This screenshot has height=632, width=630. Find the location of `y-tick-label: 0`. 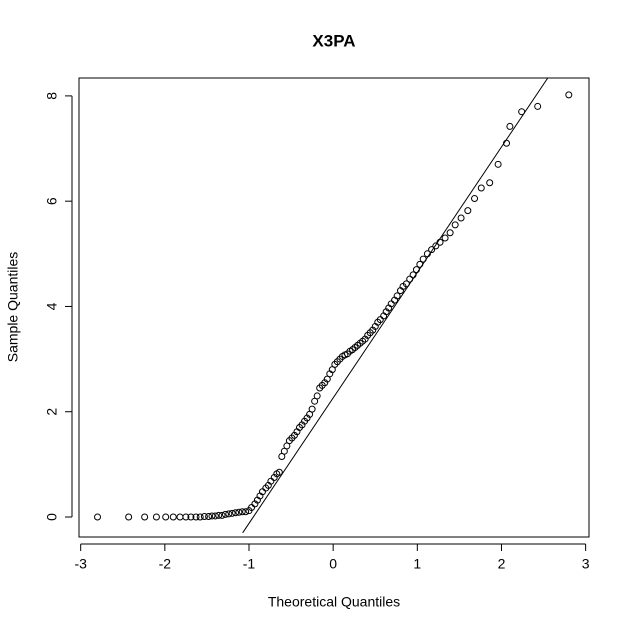

y-tick-label: 0 is located at coordinates (52, 517).